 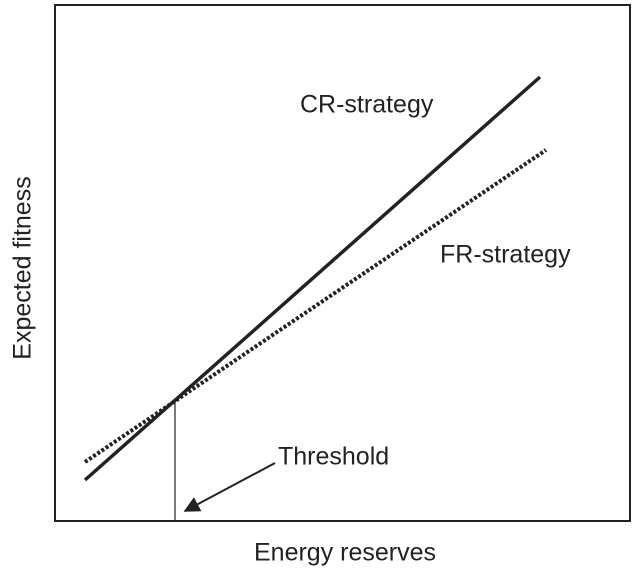 What do you see at coordinates (505, 255) in the screenshot?
I see `fr-label: FR-strategy` at bounding box center [505, 255].